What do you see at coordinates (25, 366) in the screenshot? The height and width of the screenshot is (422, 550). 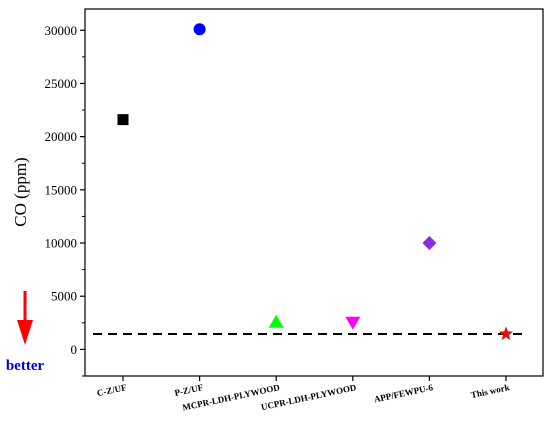 I see `better-label: better` at bounding box center [25, 366].